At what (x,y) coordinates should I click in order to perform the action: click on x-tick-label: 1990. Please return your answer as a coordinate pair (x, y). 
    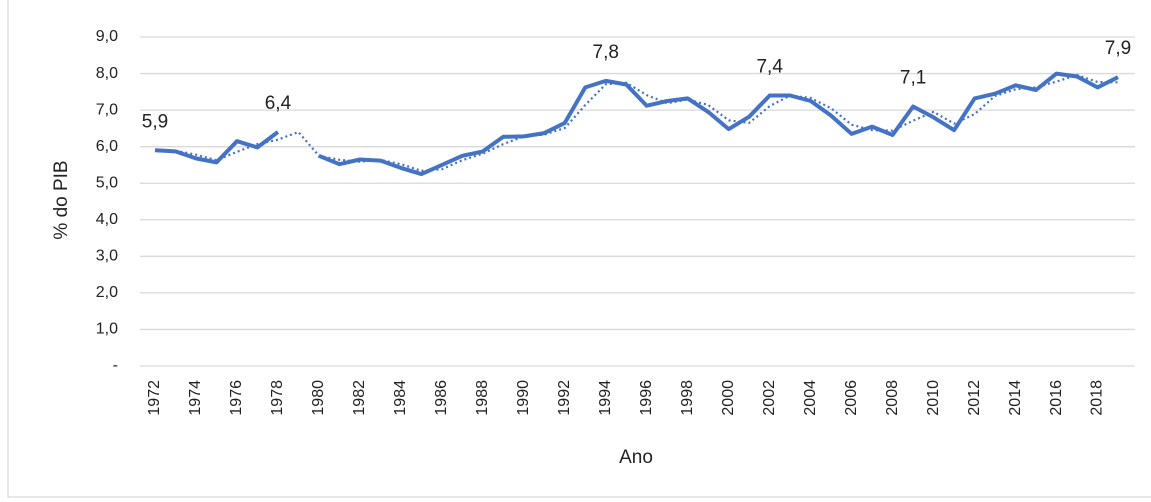
    Looking at the image, I should click on (523, 398).